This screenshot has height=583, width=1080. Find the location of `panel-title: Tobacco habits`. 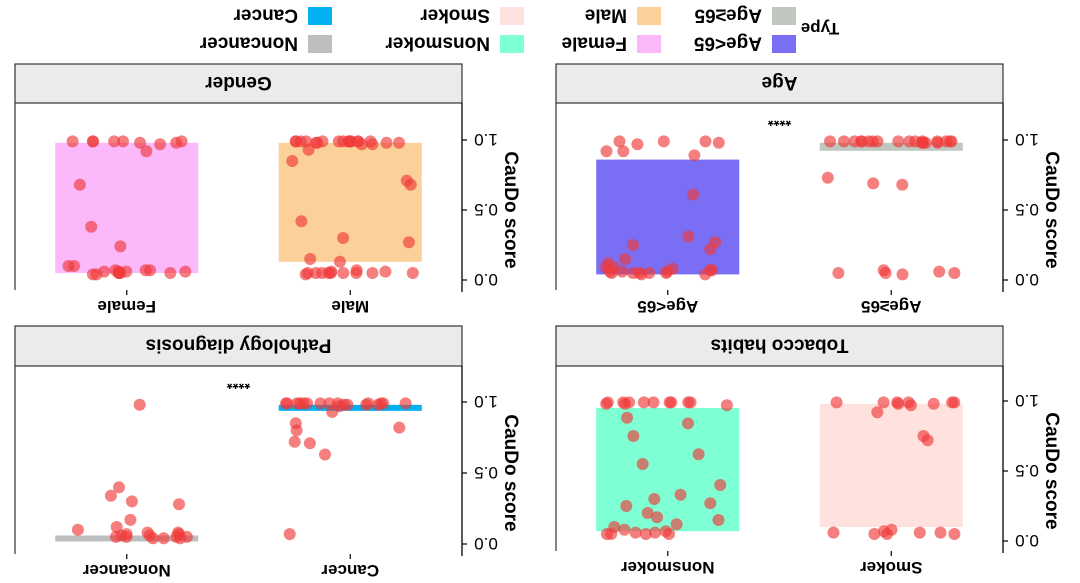

panel-title: Tobacco habits is located at coordinates (780, 344).